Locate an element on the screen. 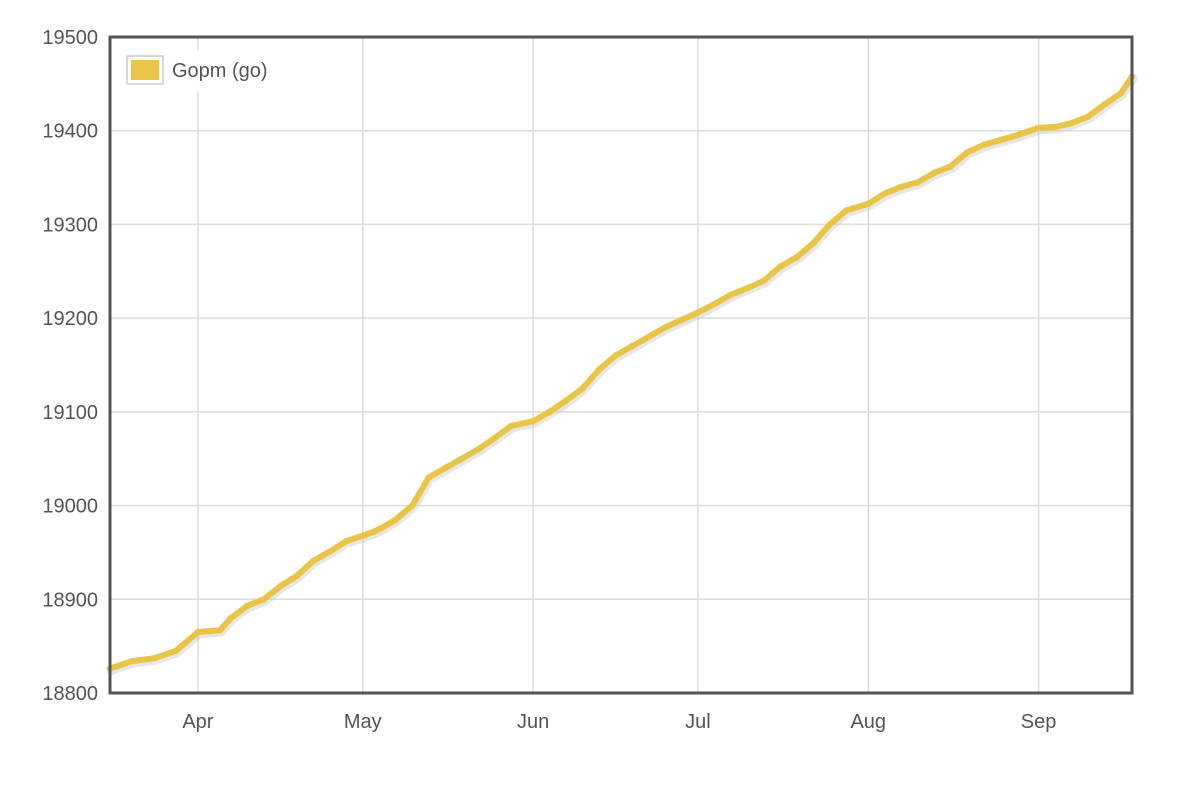 This screenshot has height=798, width=1186. legend-swatch is located at coordinates (145, 70).